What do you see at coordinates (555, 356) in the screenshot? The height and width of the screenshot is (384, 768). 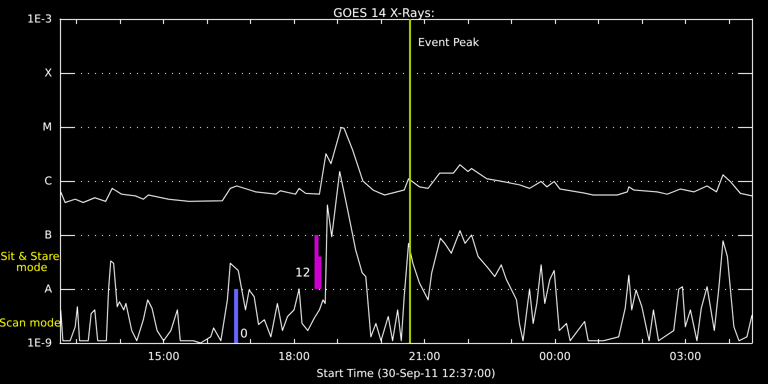 I see `x-tick-label: 00:00` at bounding box center [555, 356].